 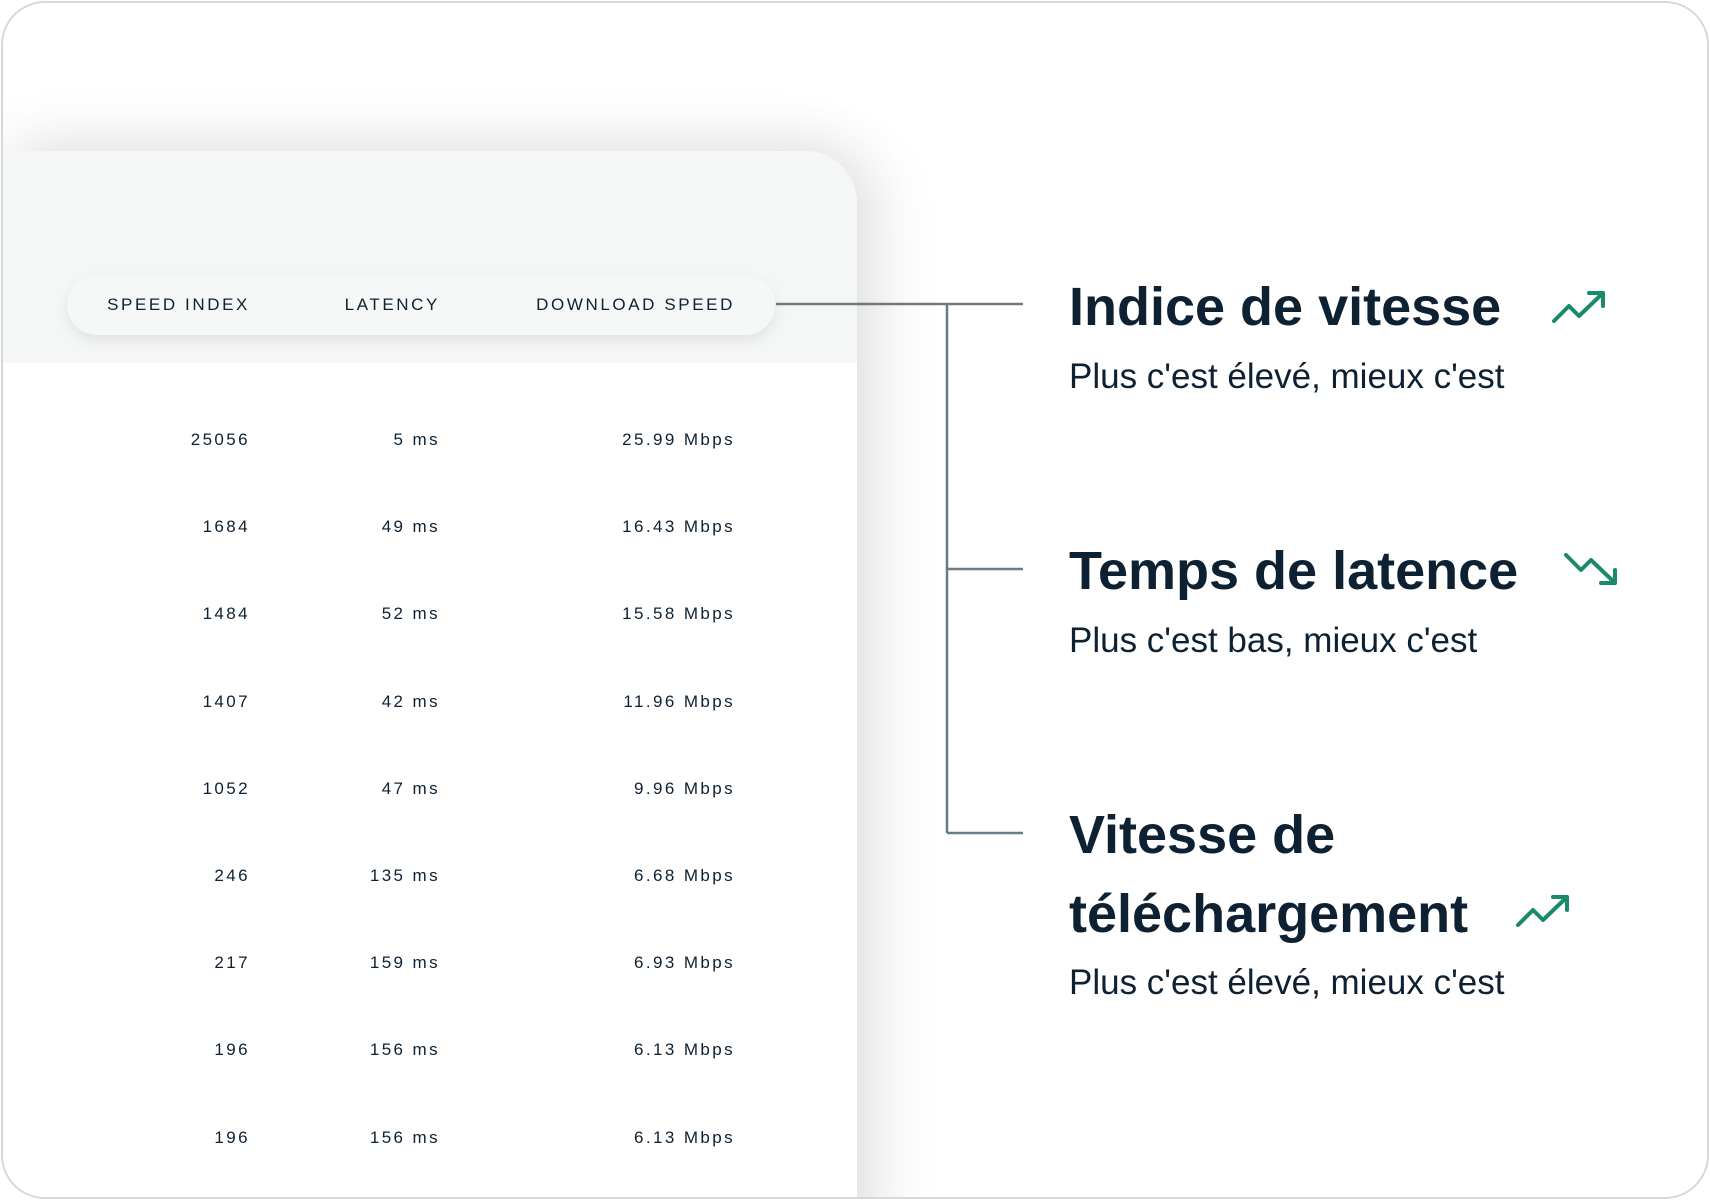 I want to click on download-speed-cell: 25.99 Mbps, so click(x=678, y=439).